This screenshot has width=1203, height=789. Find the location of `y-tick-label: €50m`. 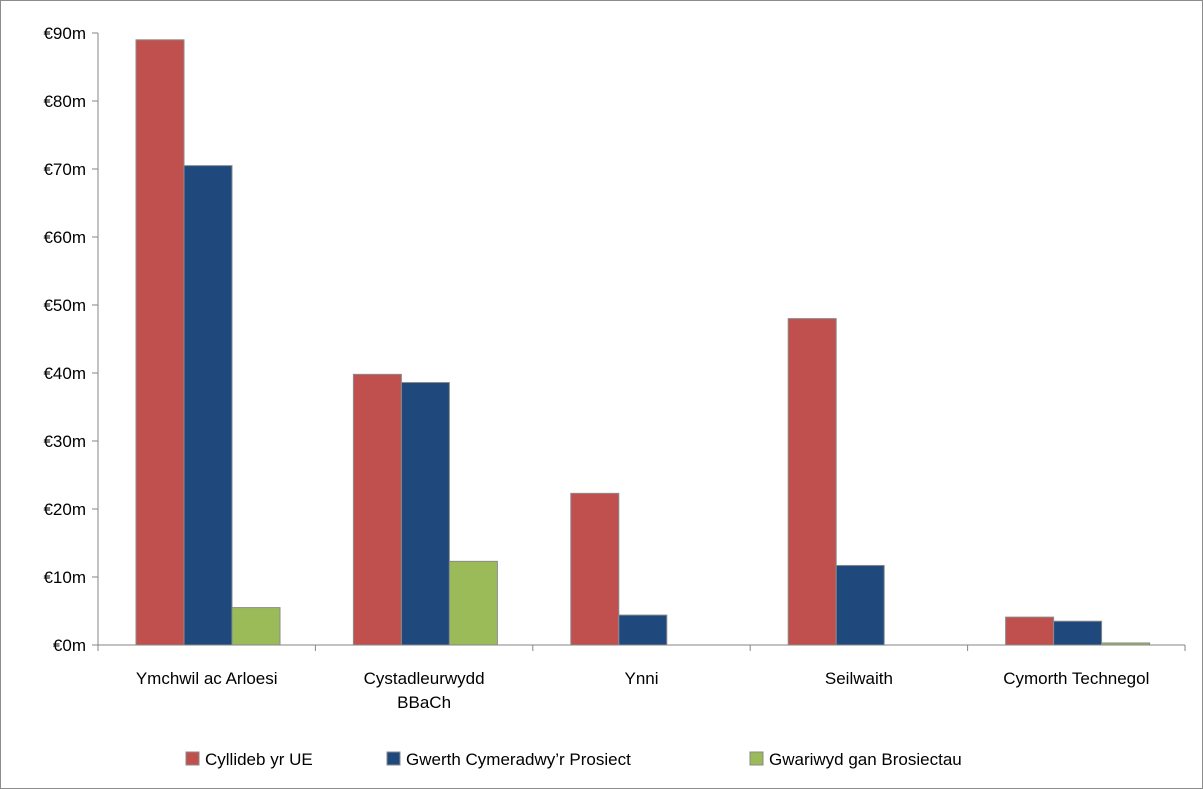

y-tick-label: €50m is located at coordinates (64, 305).